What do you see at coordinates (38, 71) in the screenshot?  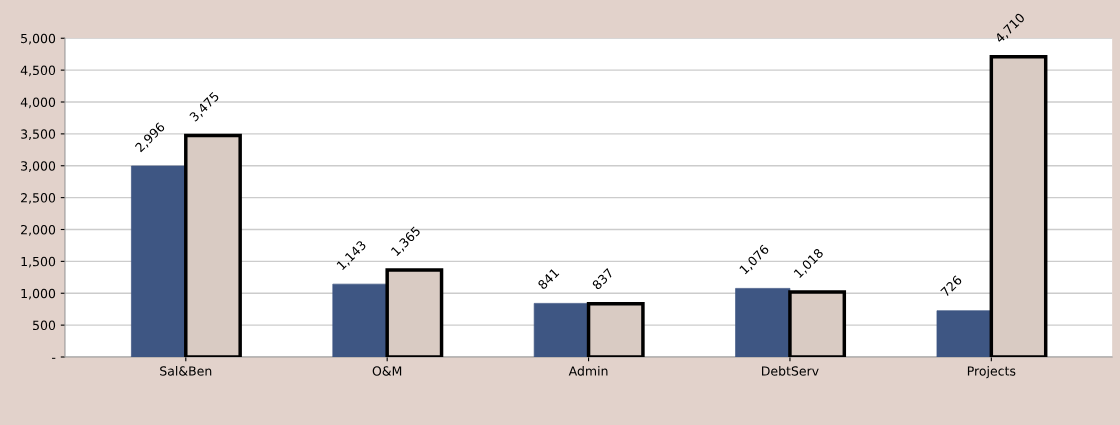 I see `y-tick-label: 4,500` at bounding box center [38, 71].